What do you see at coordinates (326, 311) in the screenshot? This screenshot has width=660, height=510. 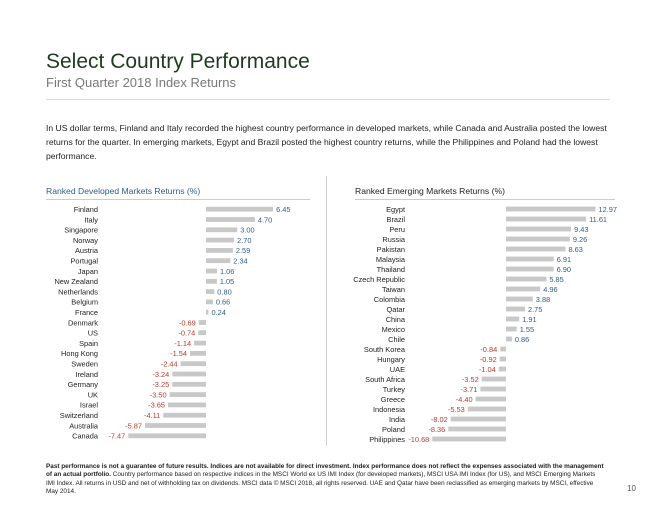 I see `chart-separator` at bounding box center [326, 311].